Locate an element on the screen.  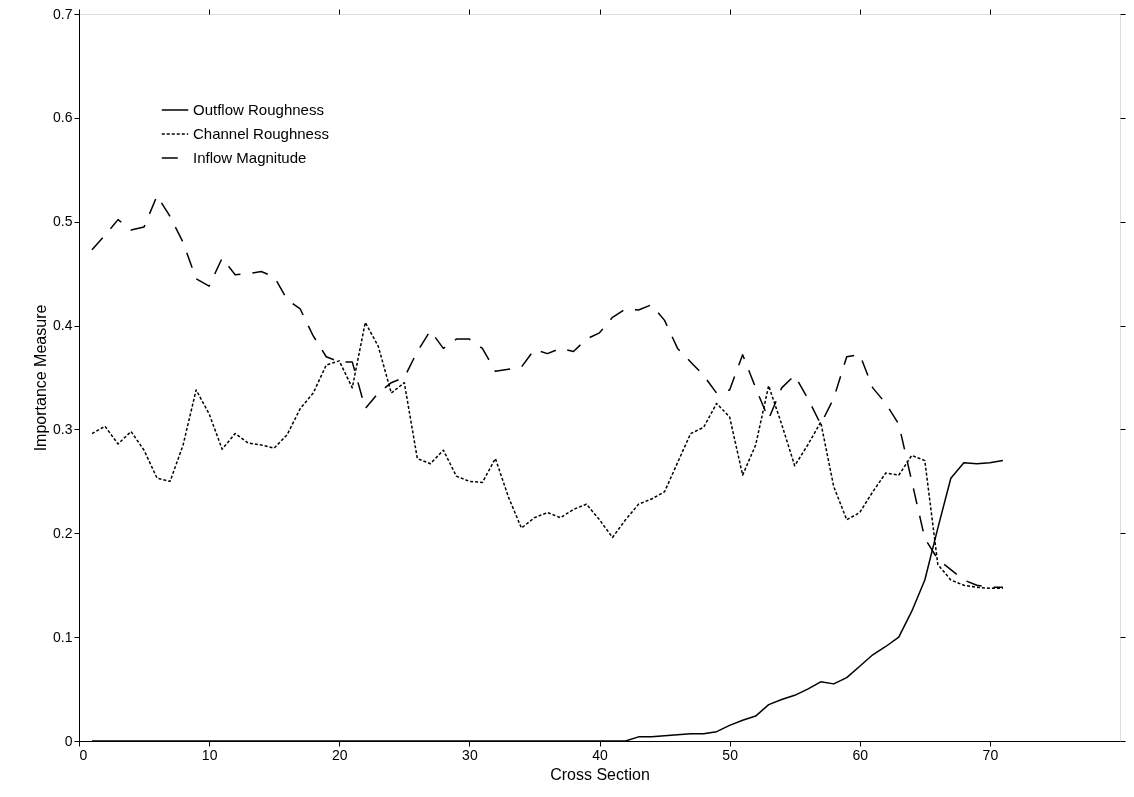
y-tick-label: 0.4 is located at coordinates (63, 325).